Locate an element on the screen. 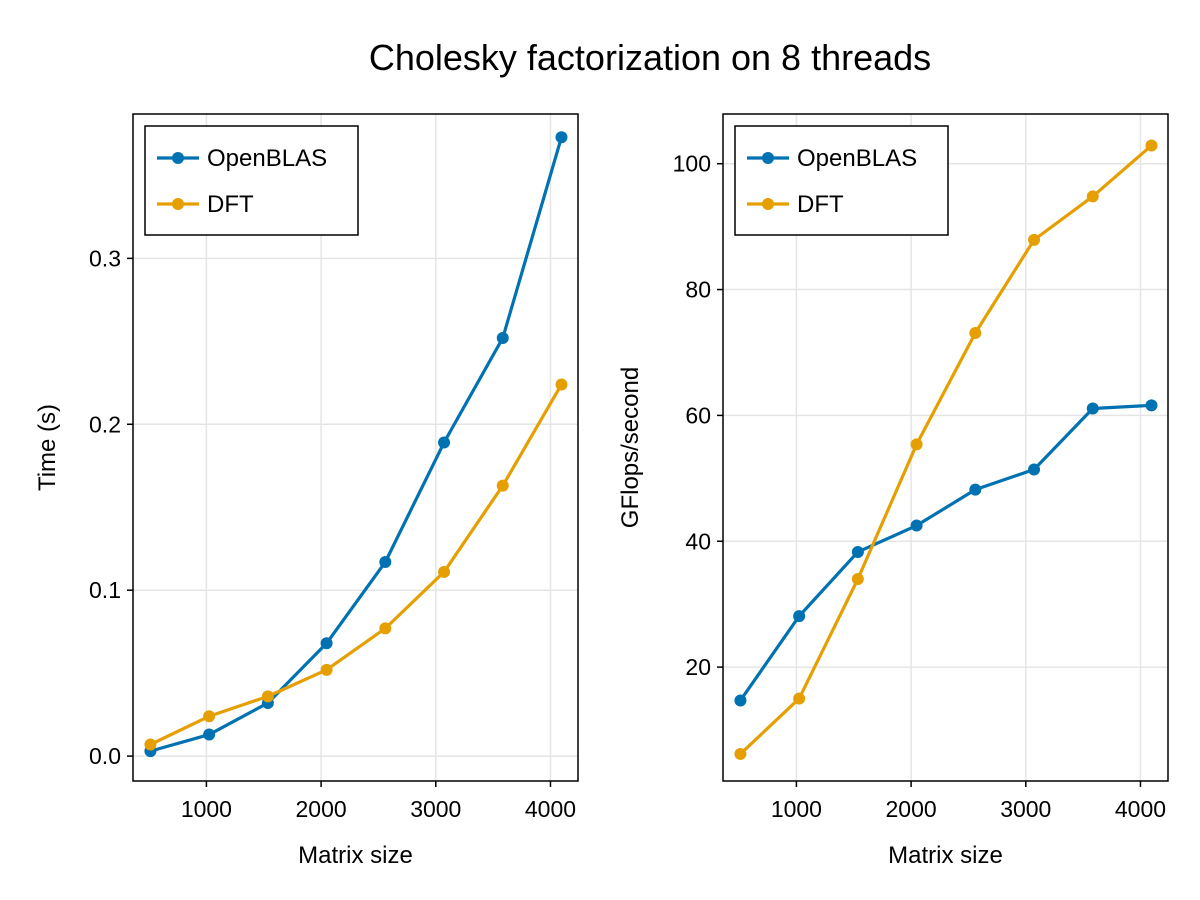 The height and width of the screenshot is (900, 1200). series-line-openblas is located at coordinates (945, 552).